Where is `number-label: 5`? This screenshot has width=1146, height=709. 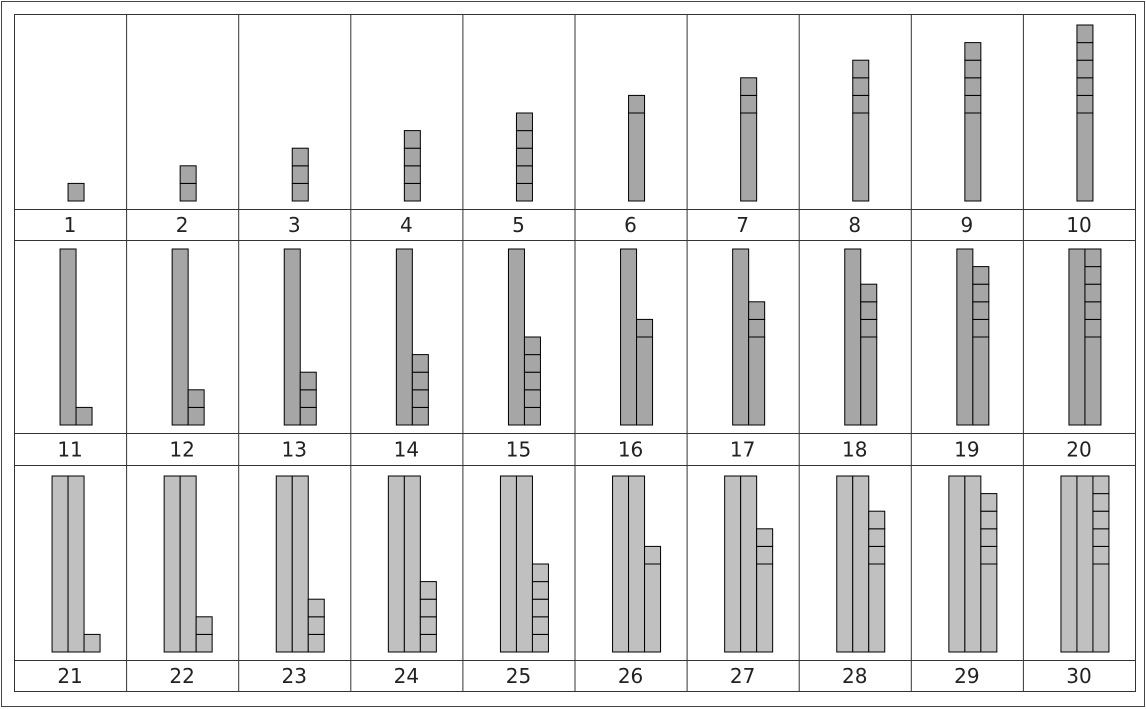 number-label: 5 is located at coordinates (518, 225).